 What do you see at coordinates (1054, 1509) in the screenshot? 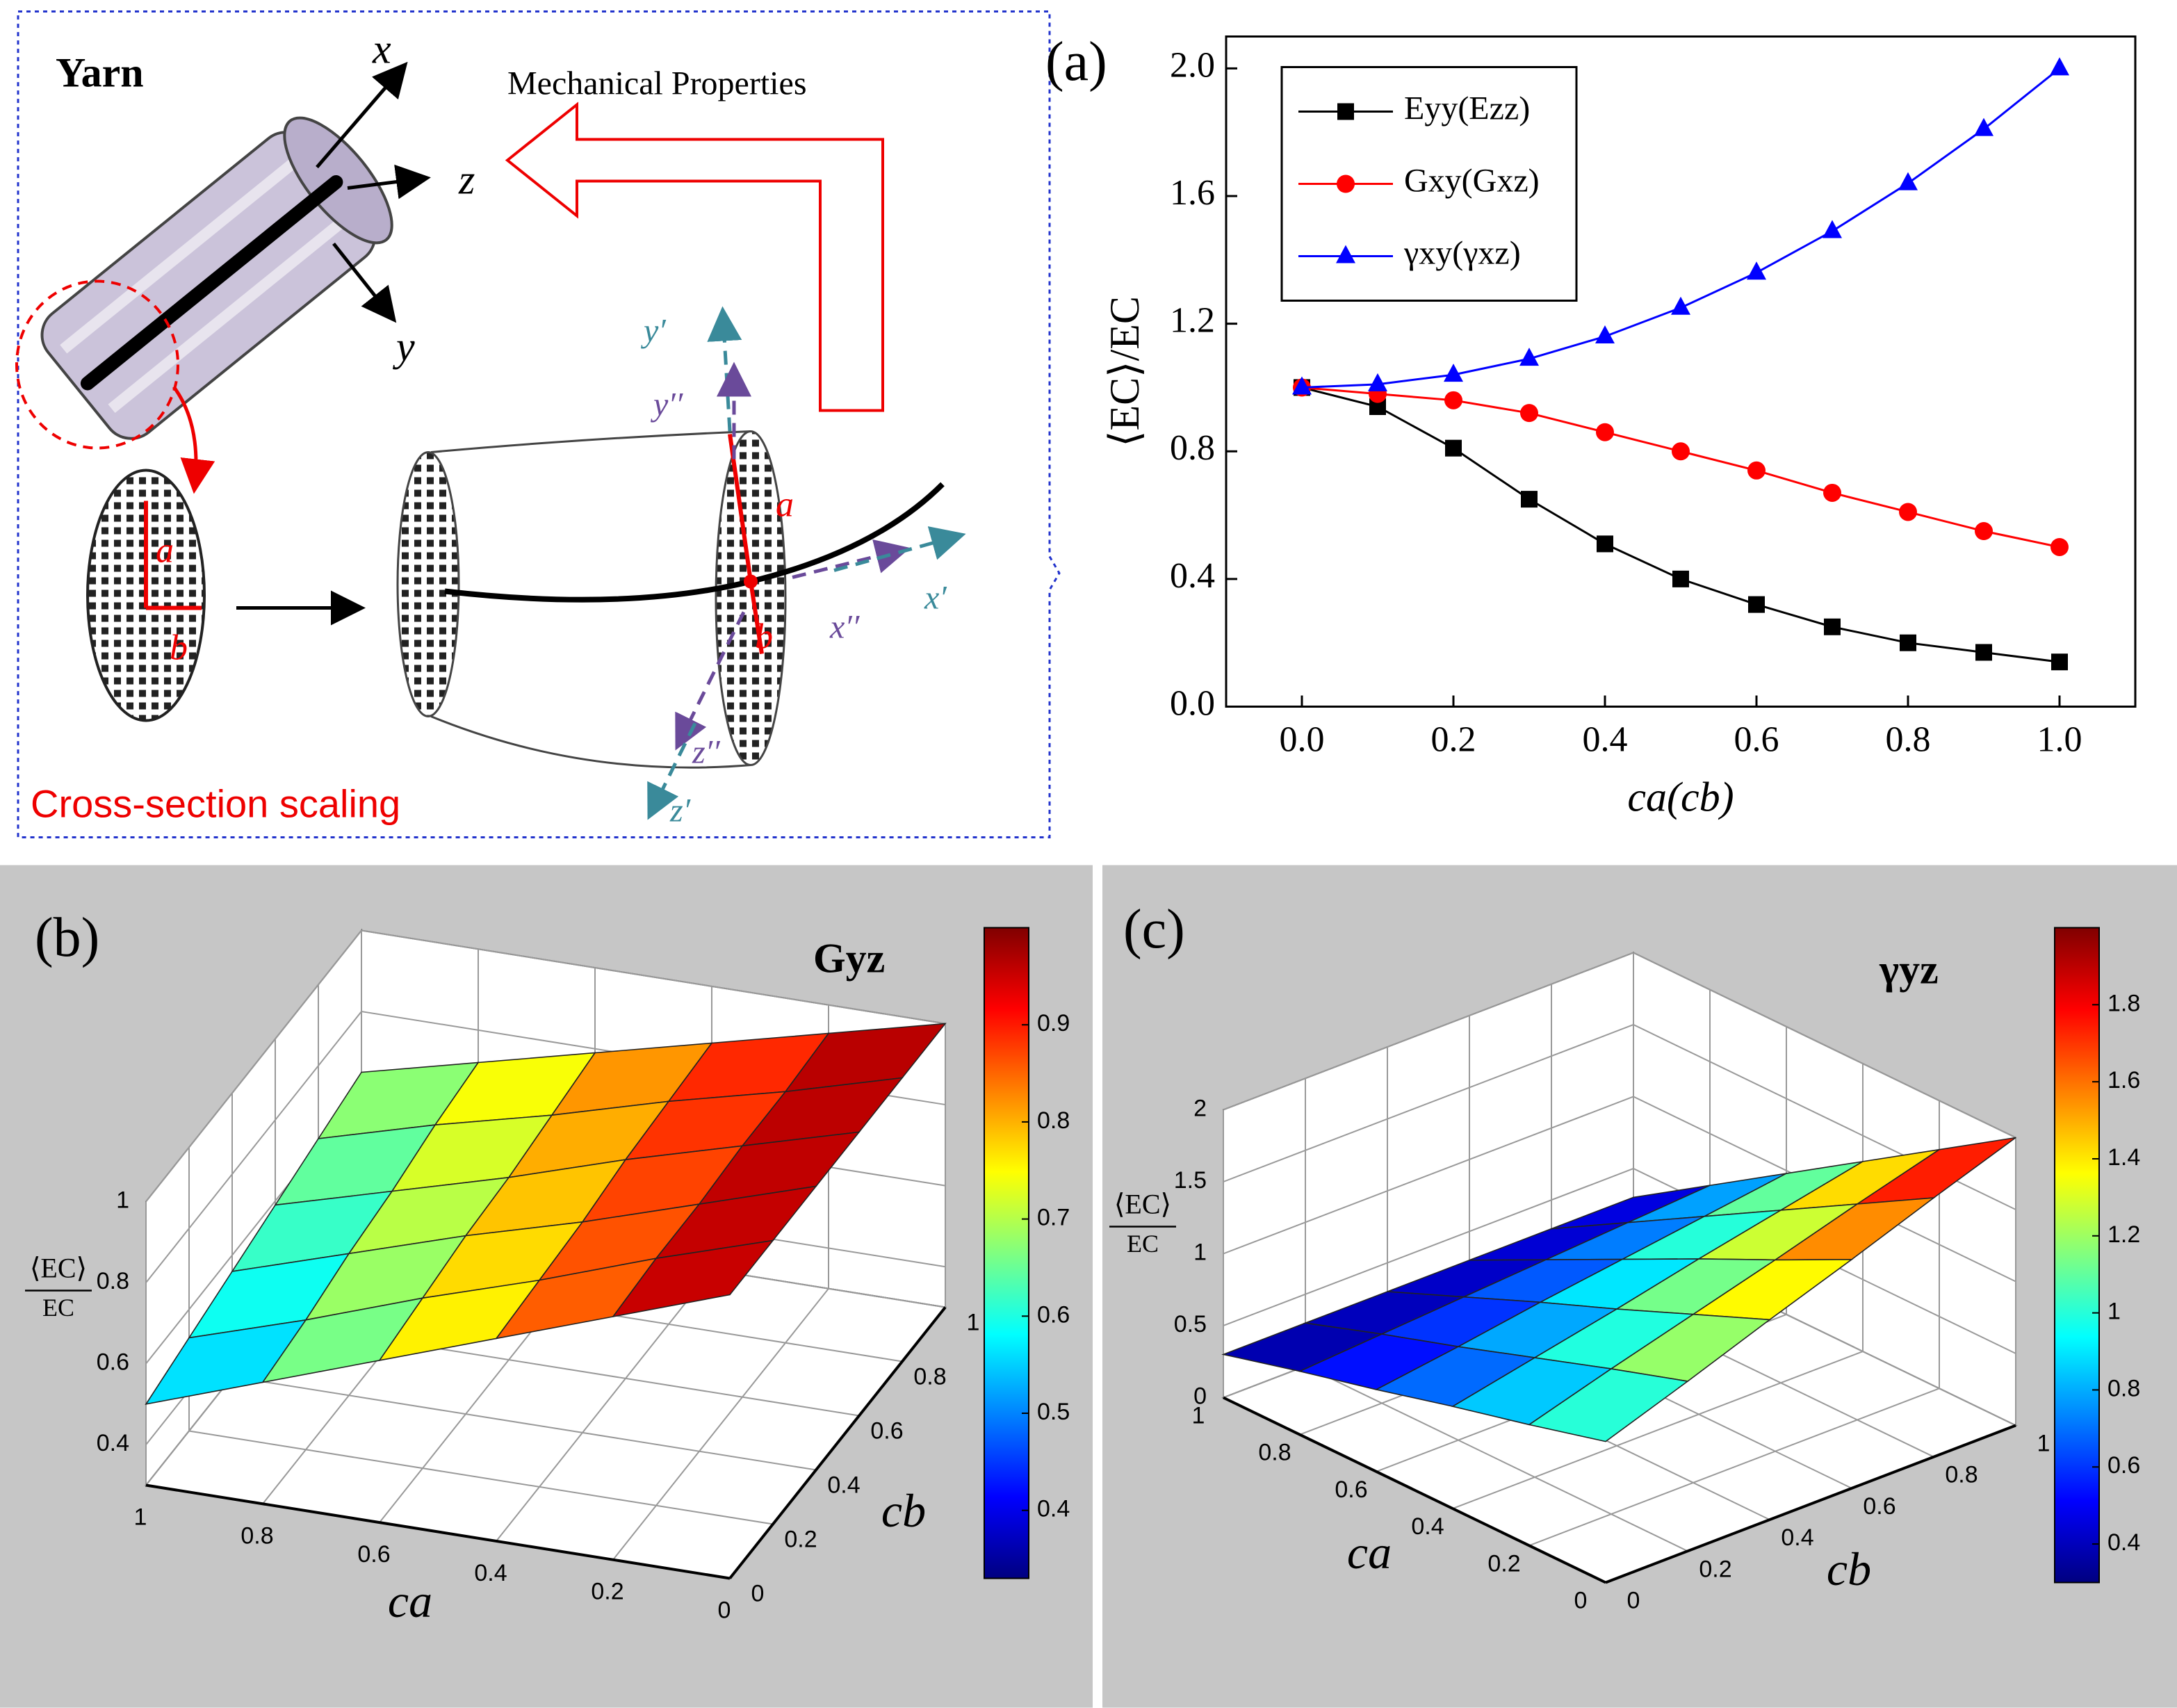
I see `colorbar-tick-label: 0.4` at bounding box center [1054, 1509].